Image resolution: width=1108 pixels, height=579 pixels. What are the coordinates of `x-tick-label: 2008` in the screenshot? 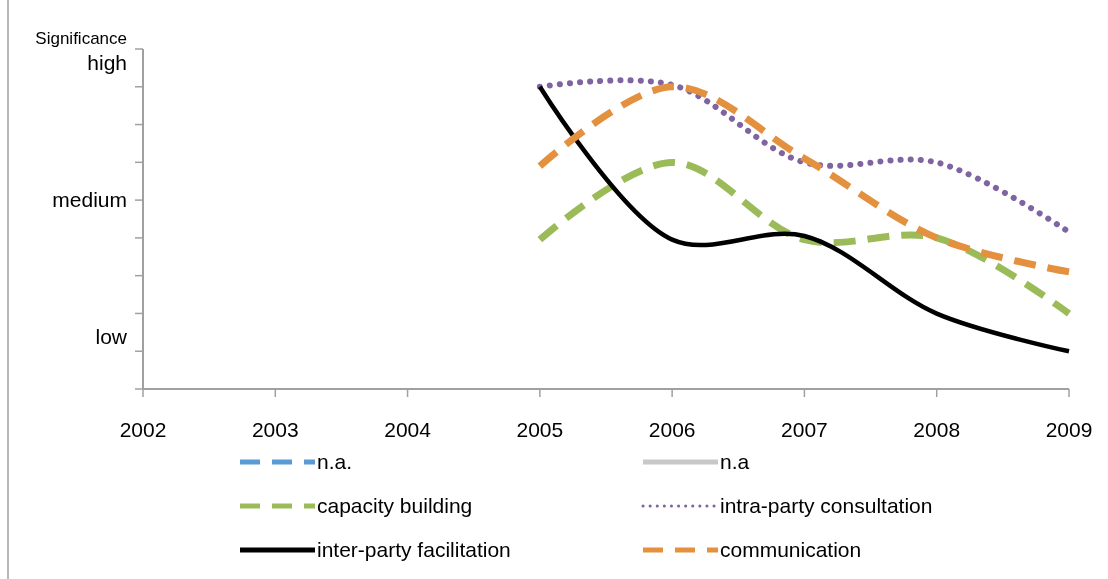 It's located at (937, 429).